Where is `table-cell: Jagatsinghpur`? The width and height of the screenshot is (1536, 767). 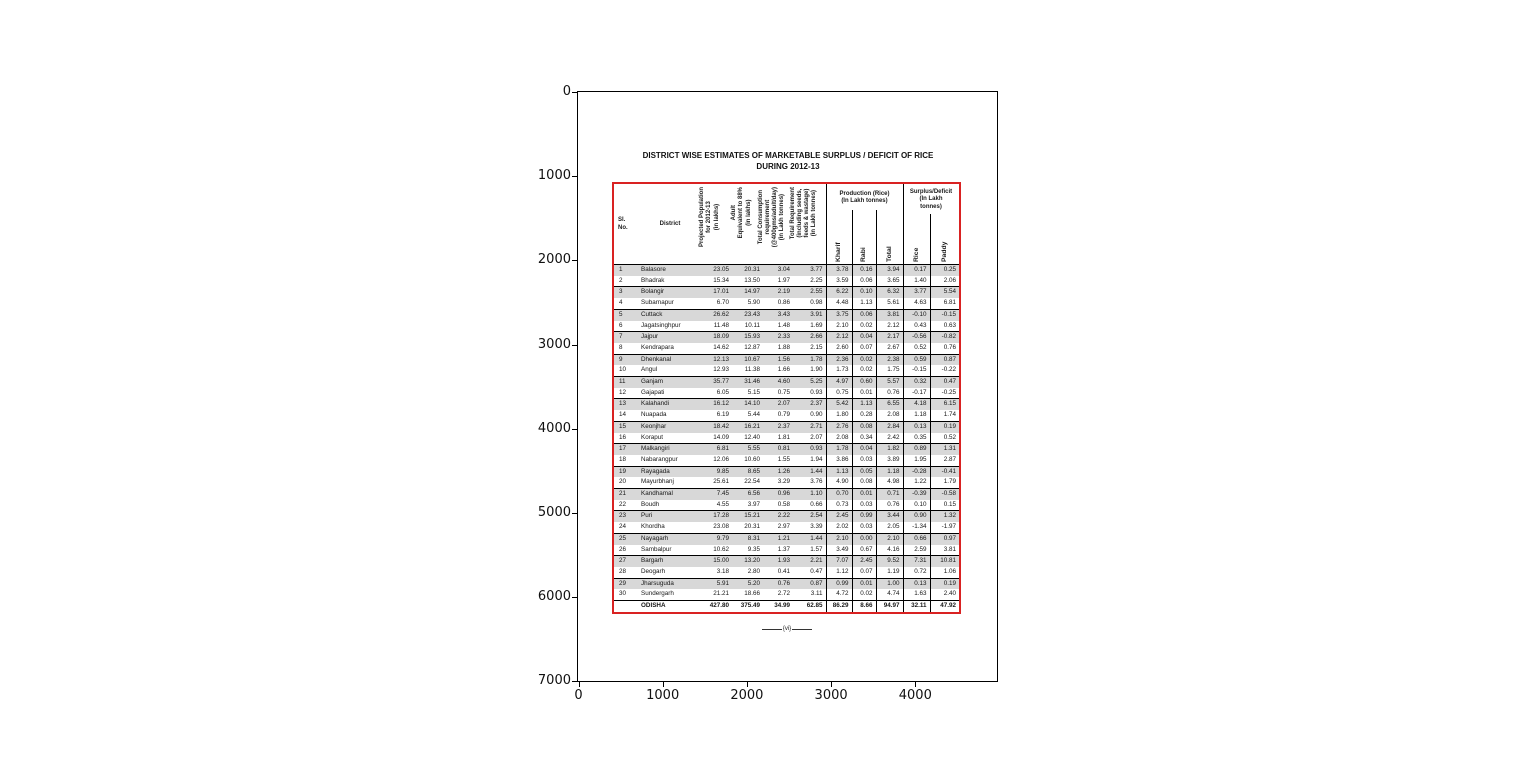
table-cell: Jagatsinghpur is located at coordinates (670, 326).